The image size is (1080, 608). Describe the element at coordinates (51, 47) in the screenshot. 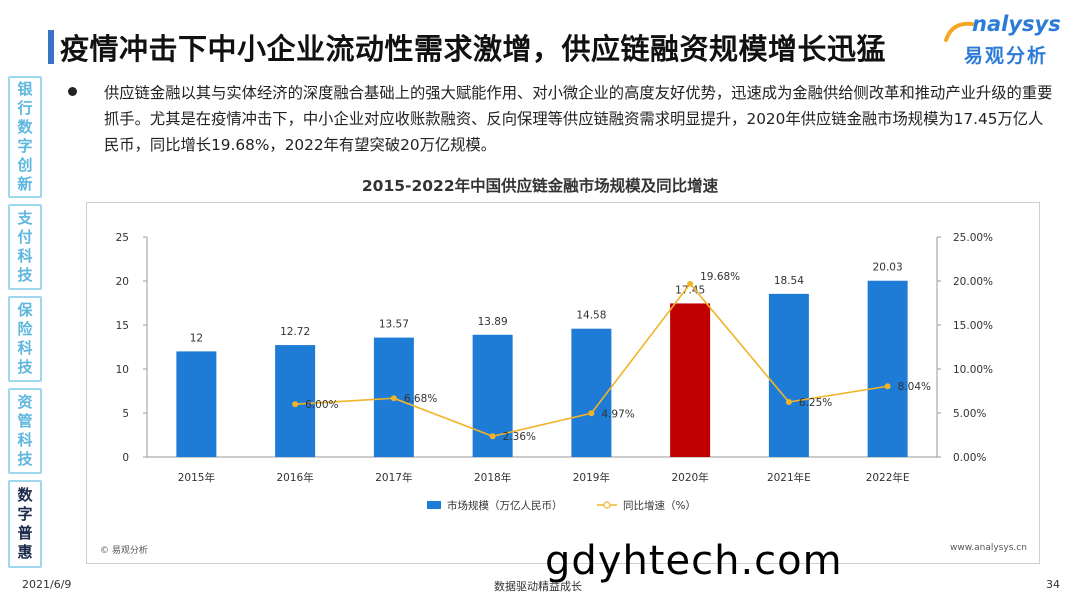

I see `title-accent-bar` at that location.